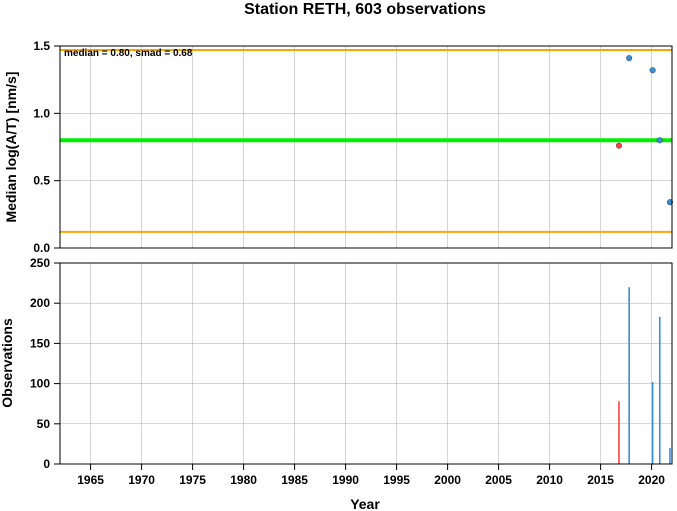 The width and height of the screenshot is (677, 511). What do you see at coordinates (46, 147) in the screenshot?
I see `top-y-axis: 0.0 0.5 1.0 1.5` at bounding box center [46, 147].